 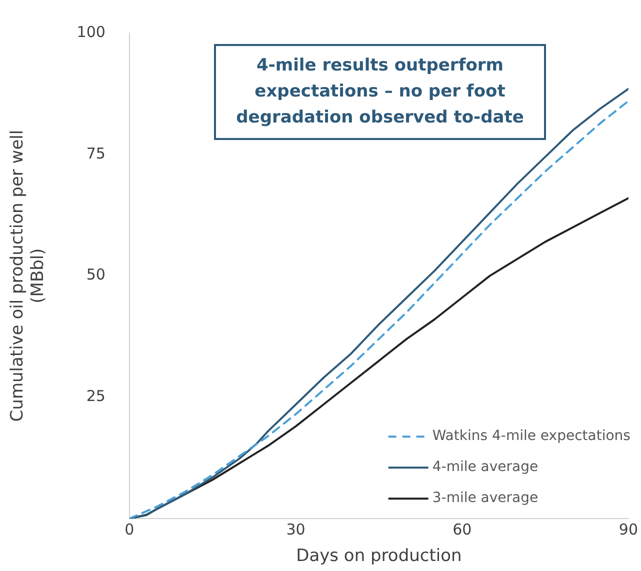 I want to click on legend-label: 3-mile average, so click(x=485, y=498).